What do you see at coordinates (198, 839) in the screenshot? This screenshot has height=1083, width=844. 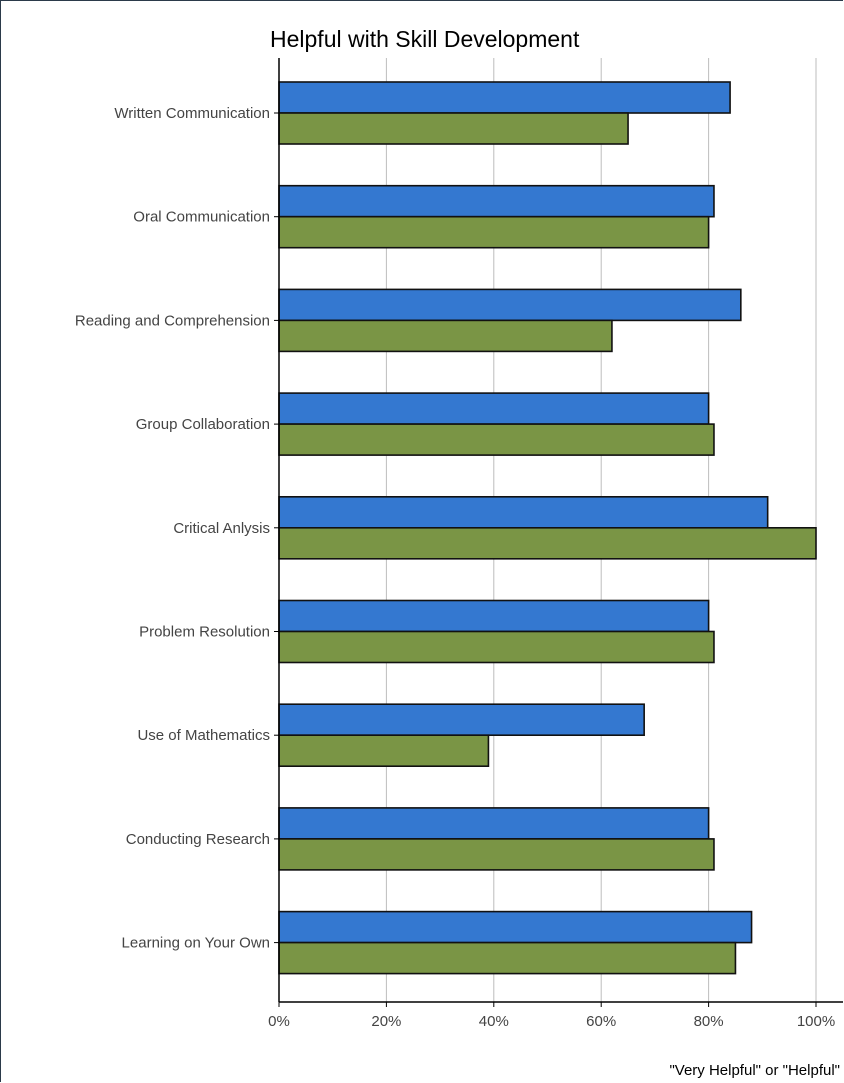 I see `category-label: Conducting Research` at bounding box center [198, 839].